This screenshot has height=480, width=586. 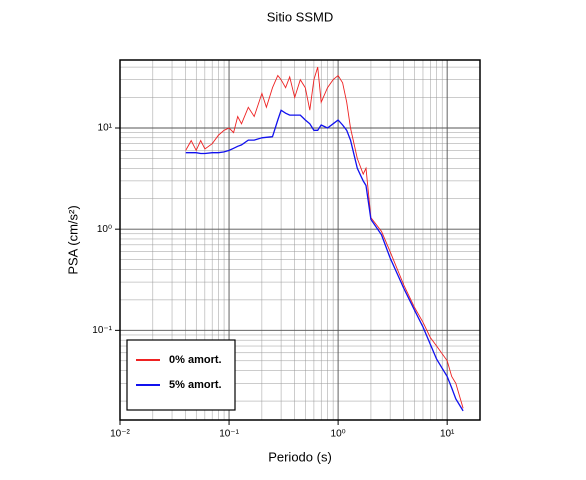 I want to click on legend-box, so click(x=181, y=375).